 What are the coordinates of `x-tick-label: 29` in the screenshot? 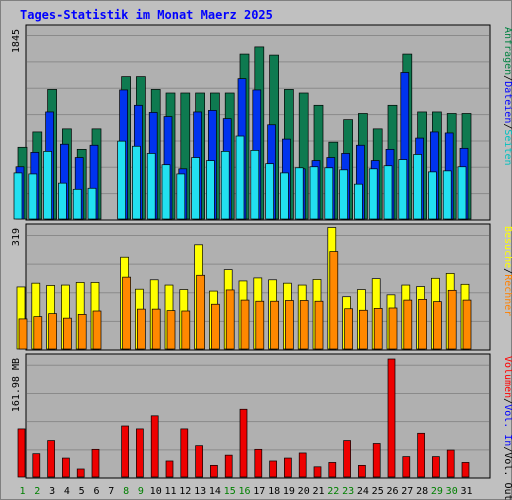 It's located at (437, 491).